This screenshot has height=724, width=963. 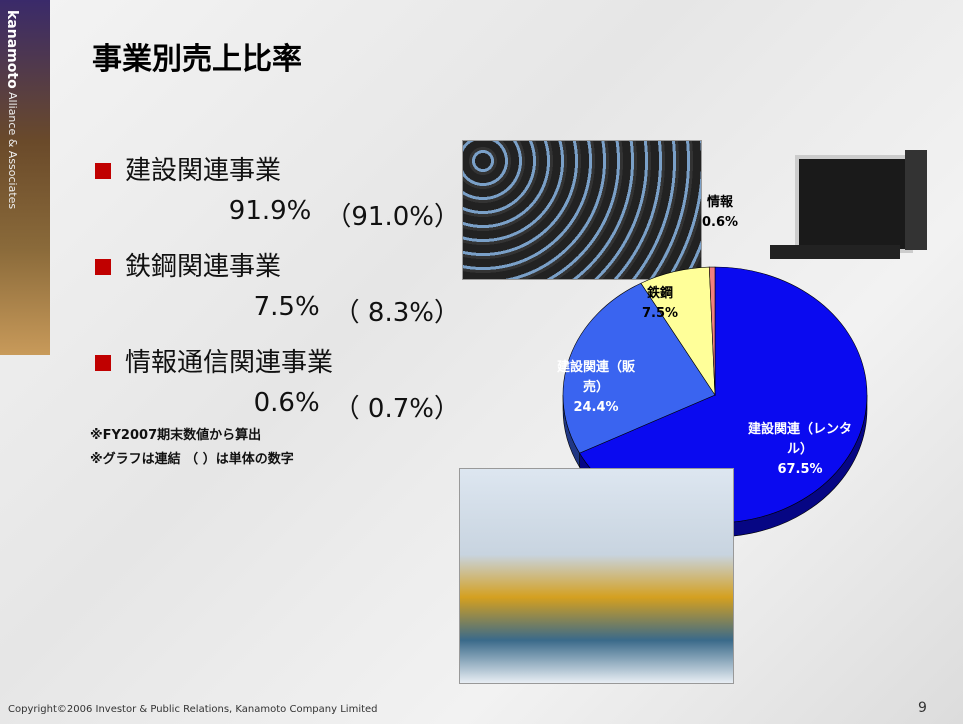 What do you see at coordinates (800, 469) in the screenshot?
I see `pie-value-label: 67.5%` at bounding box center [800, 469].